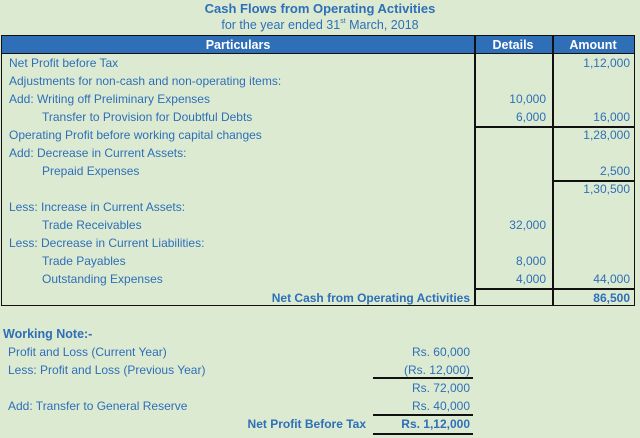  What do you see at coordinates (530, 261) in the screenshot?
I see `row-details: 8,000` at bounding box center [530, 261].